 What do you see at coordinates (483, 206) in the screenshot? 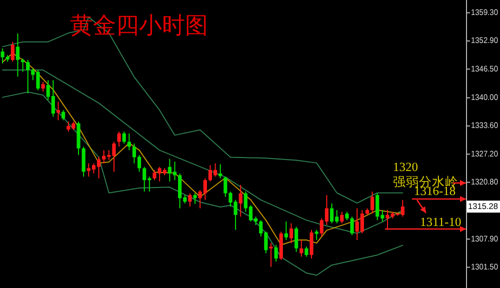
I see `annotation: 1315.28` at bounding box center [483, 206].